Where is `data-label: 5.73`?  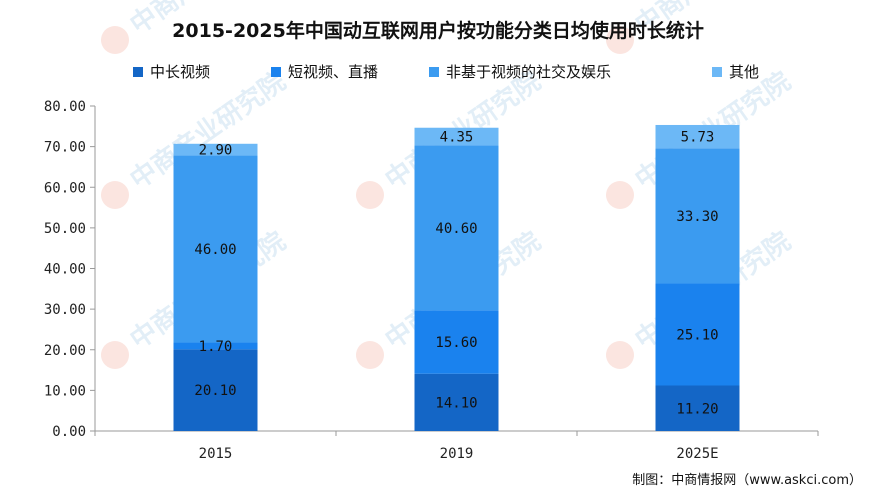 data-label: 5.73 is located at coordinates (698, 138).